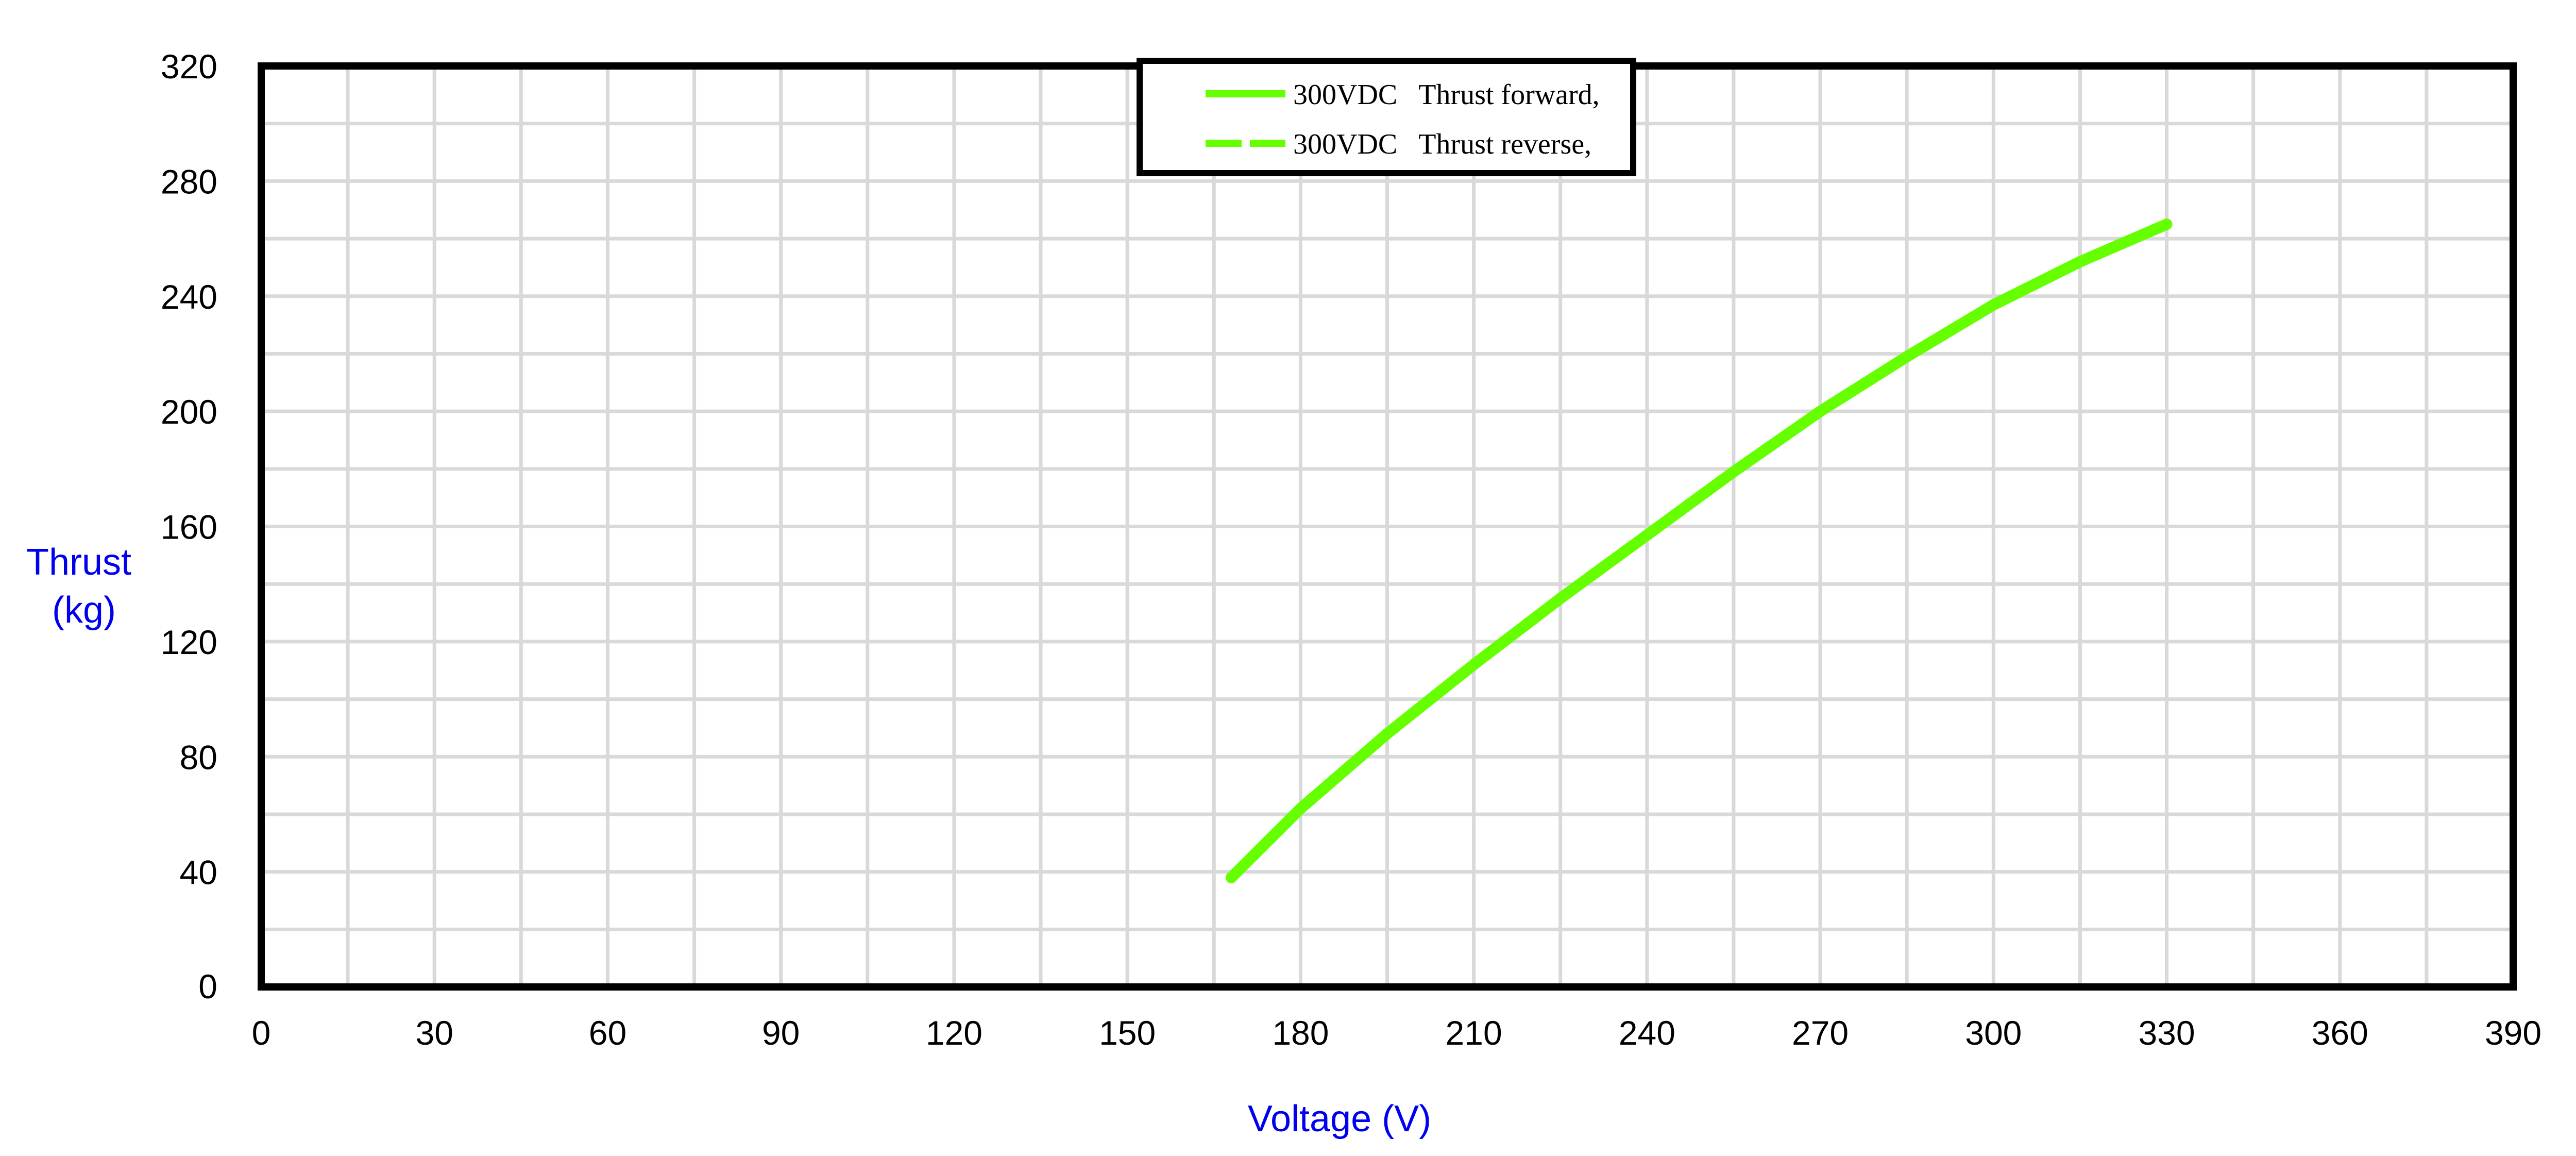  I want to click on x-tick-label: 120, so click(954, 1033).